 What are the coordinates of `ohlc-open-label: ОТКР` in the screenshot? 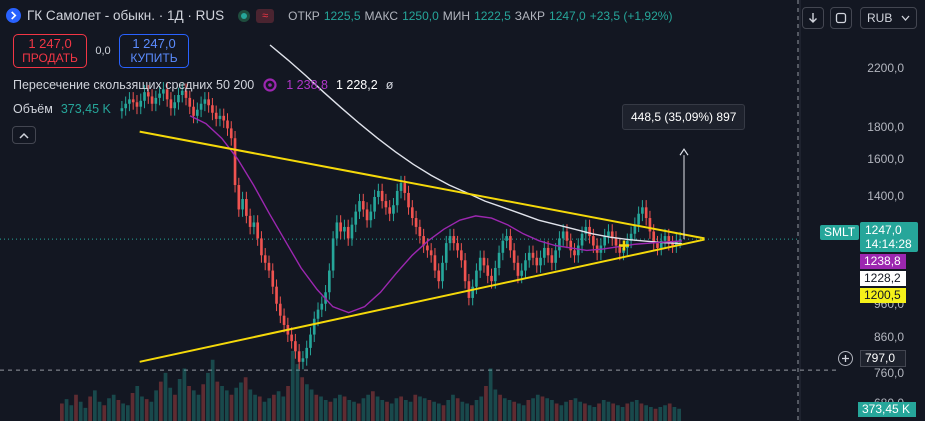 It's located at (304, 15).